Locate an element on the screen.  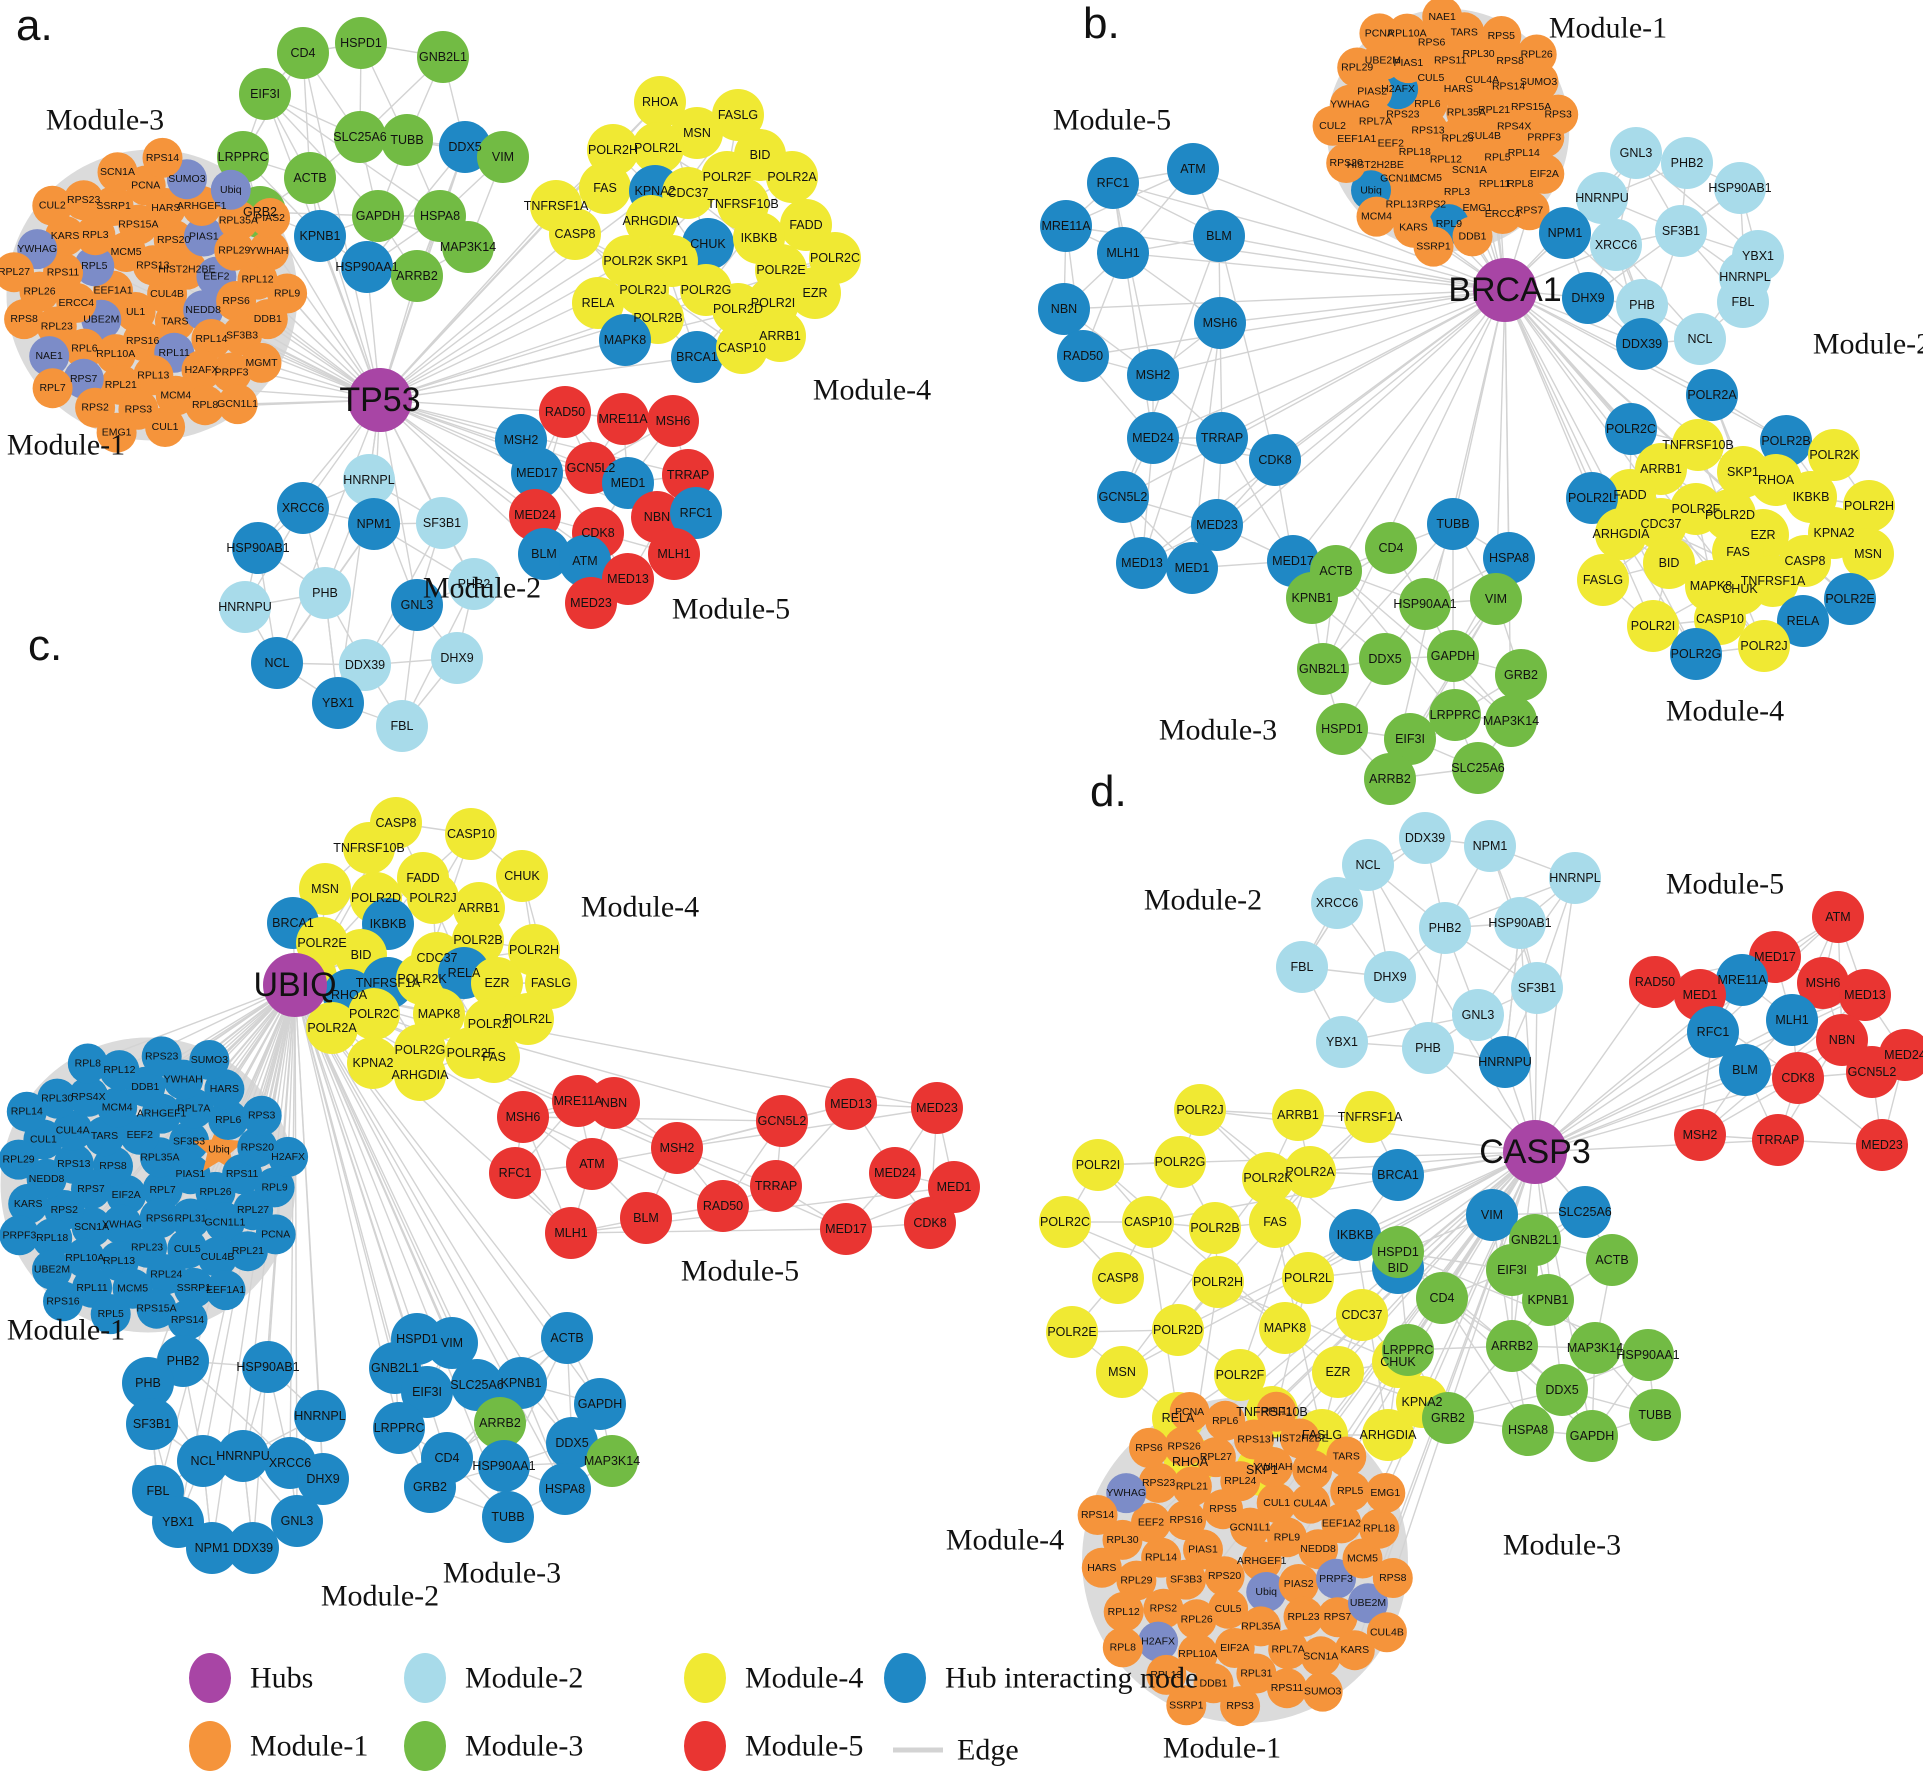
node-PCNA is located at coordinates (1189, 1412).